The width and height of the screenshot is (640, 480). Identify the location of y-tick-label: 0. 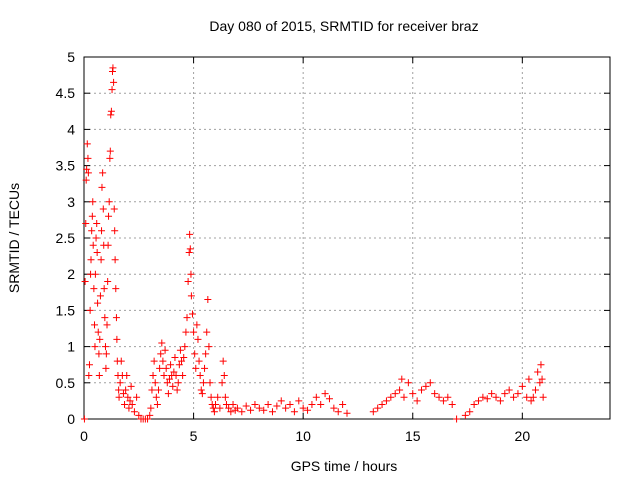
(71, 419).